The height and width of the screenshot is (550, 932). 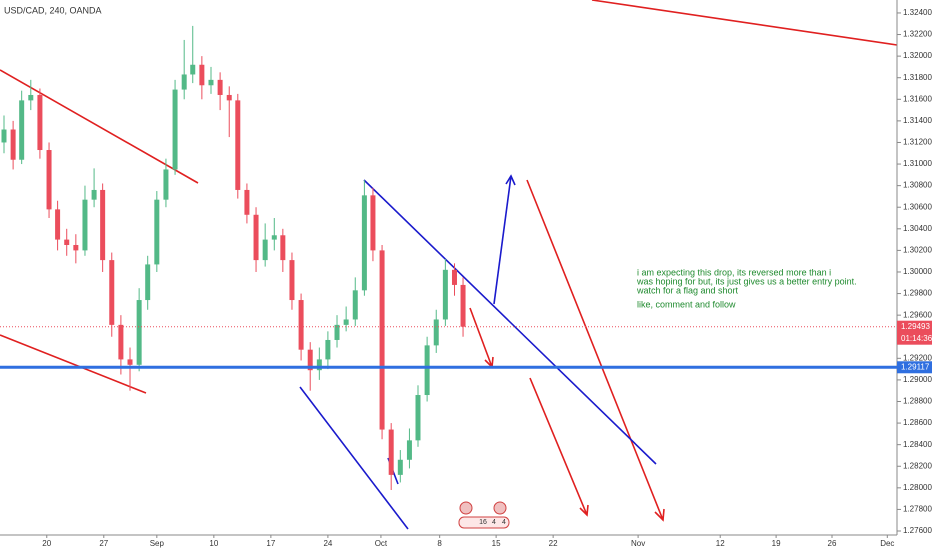 I want to click on y-tick-label: 1.32200, so click(x=917, y=34).